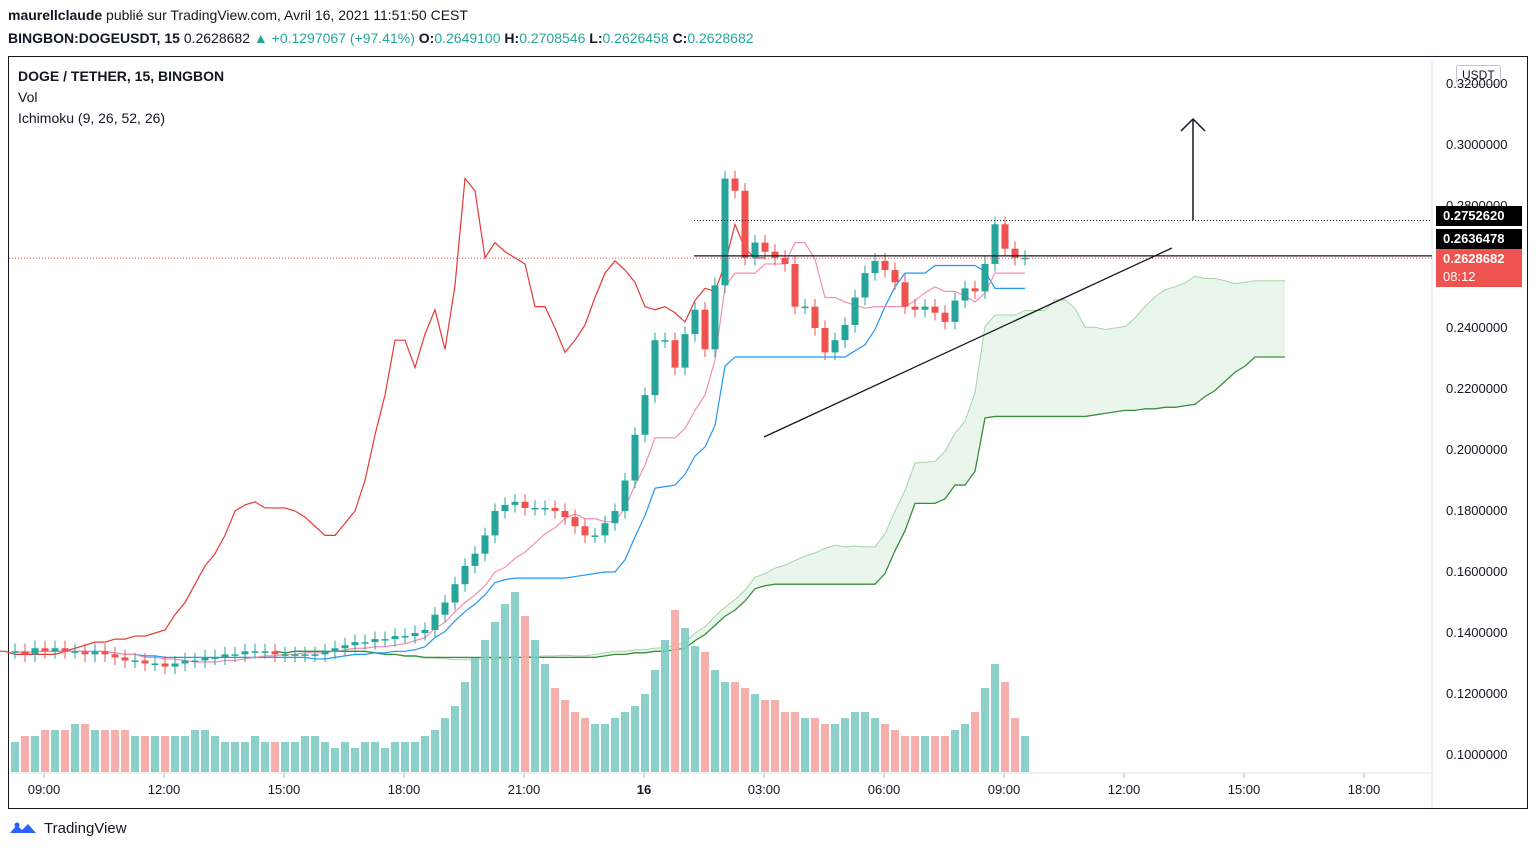  Describe the element at coordinates (1477, 327) in the screenshot. I see `y-tick-label: 0.2400000` at that location.